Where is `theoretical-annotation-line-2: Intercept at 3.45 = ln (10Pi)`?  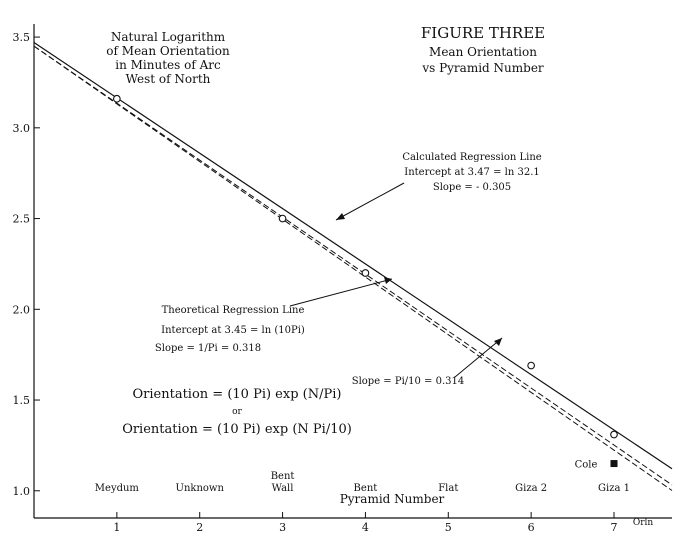 theoretical-annotation-line-2: Intercept at 3.45 = ln (10Pi) is located at coordinates (233, 330).